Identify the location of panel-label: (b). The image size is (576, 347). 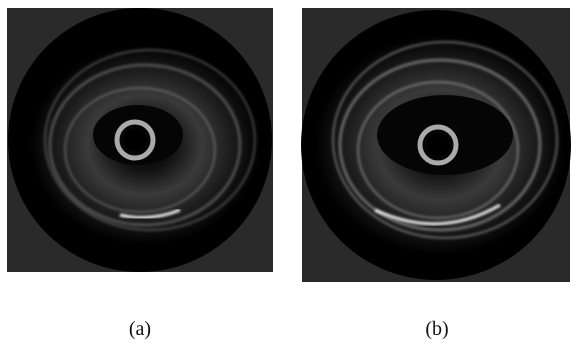
(437, 329).